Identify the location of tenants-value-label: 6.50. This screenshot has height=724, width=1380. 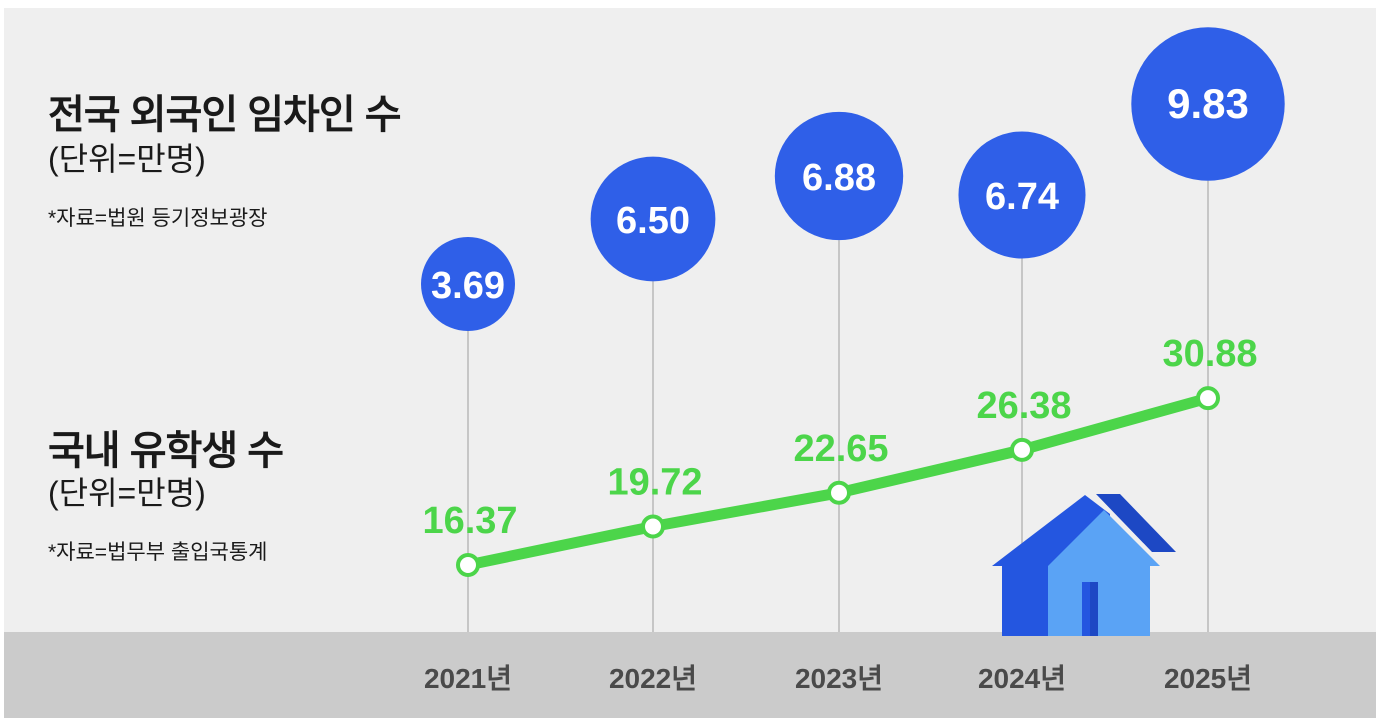
(653, 221).